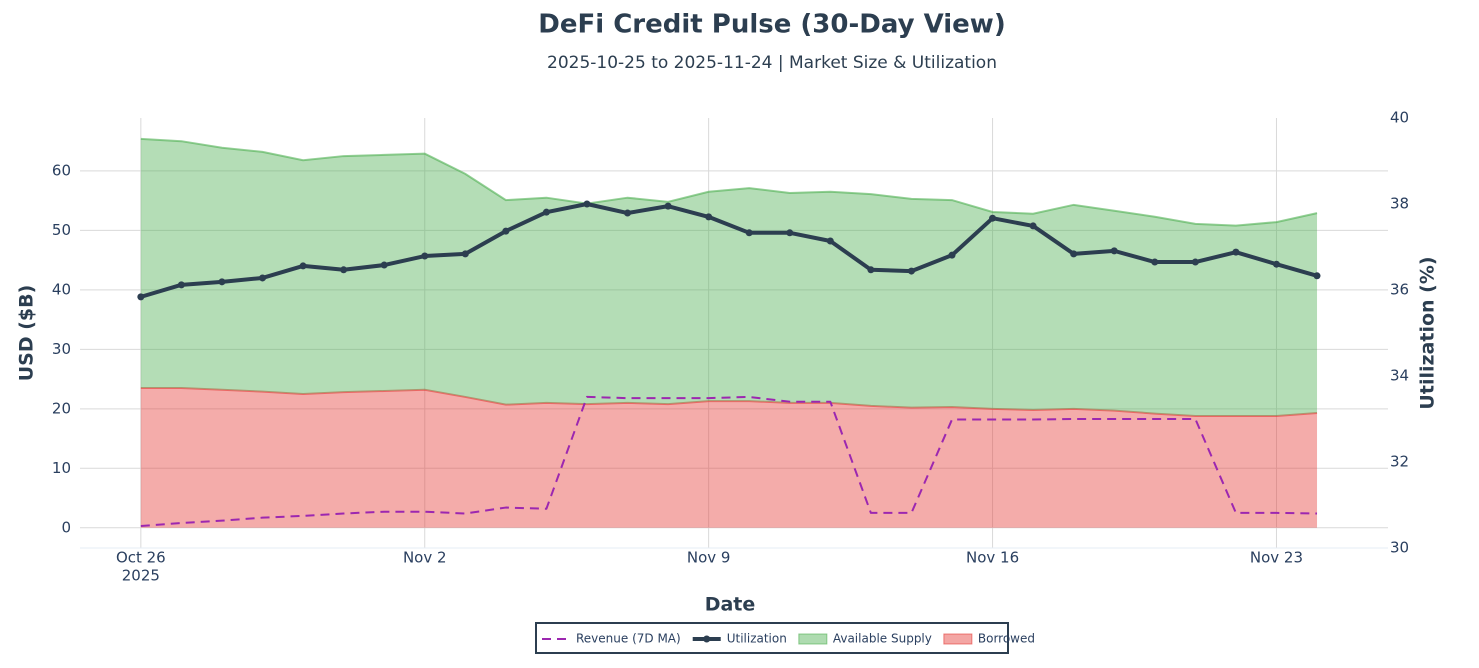  What do you see at coordinates (1399, 204) in the screenshot?
I see `y2-tick-label: 38` at bounding box center [1399, 204].